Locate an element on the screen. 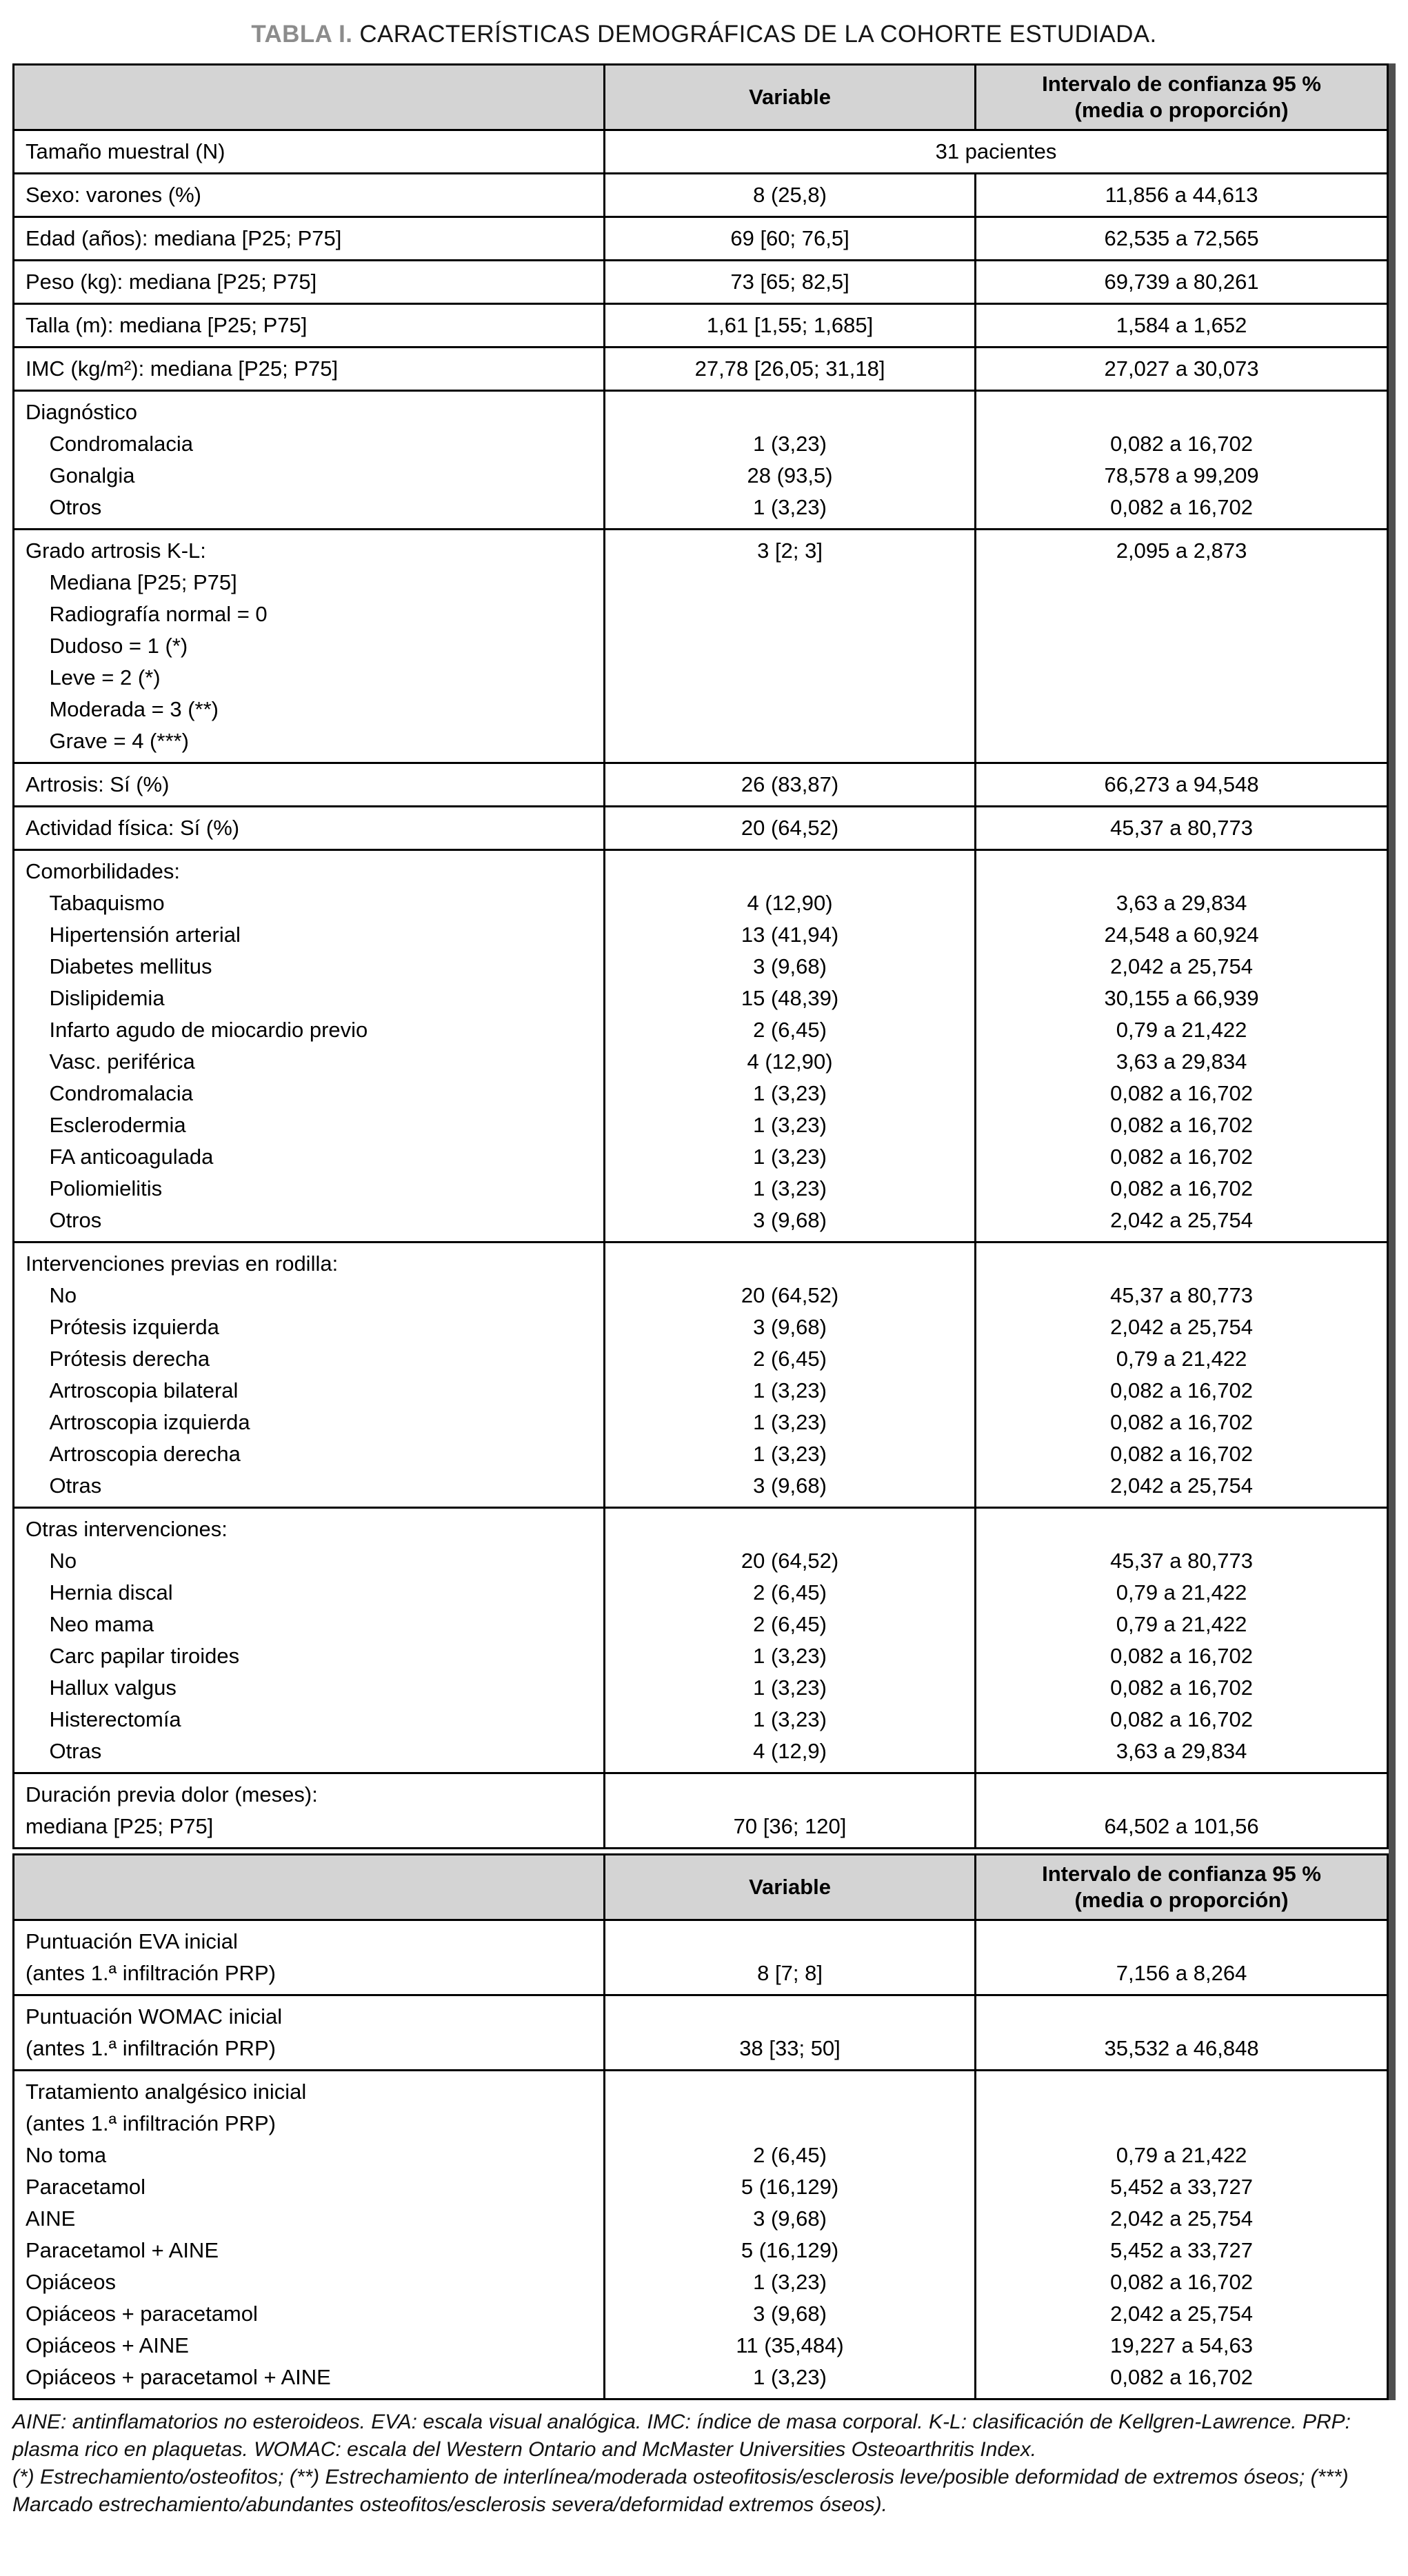 The height and width of the screenshot is (2576, 1408). table-title-prefix: TABLA I. is located at coordinates (302, 34).